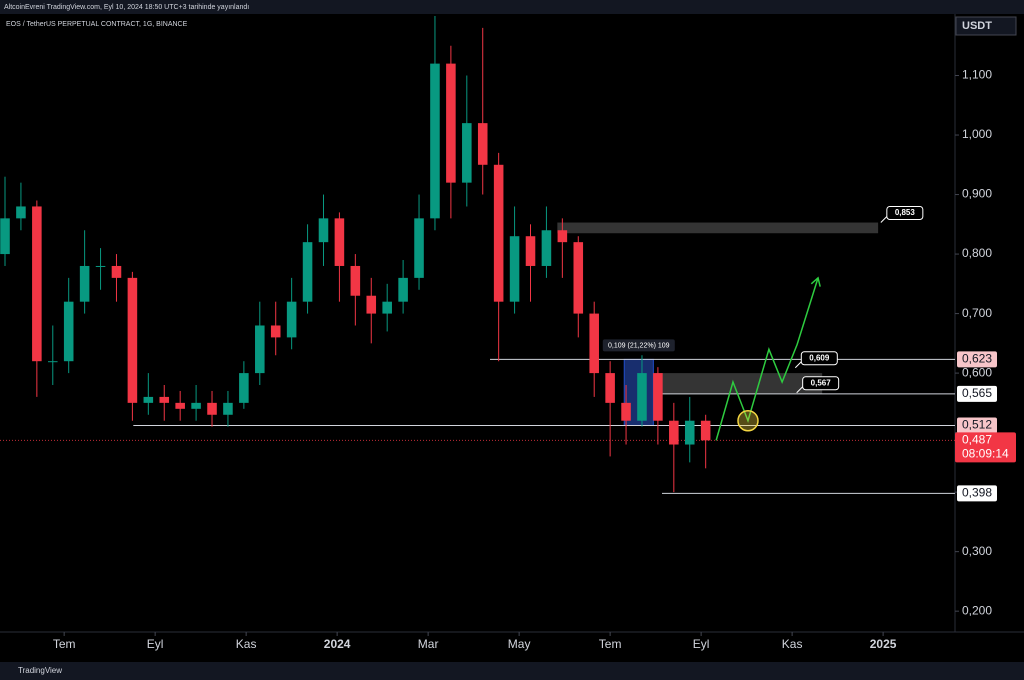 This screenshot has width=1024, height=680. I want to click on x-tick-label: 2024, so click(337, 644).